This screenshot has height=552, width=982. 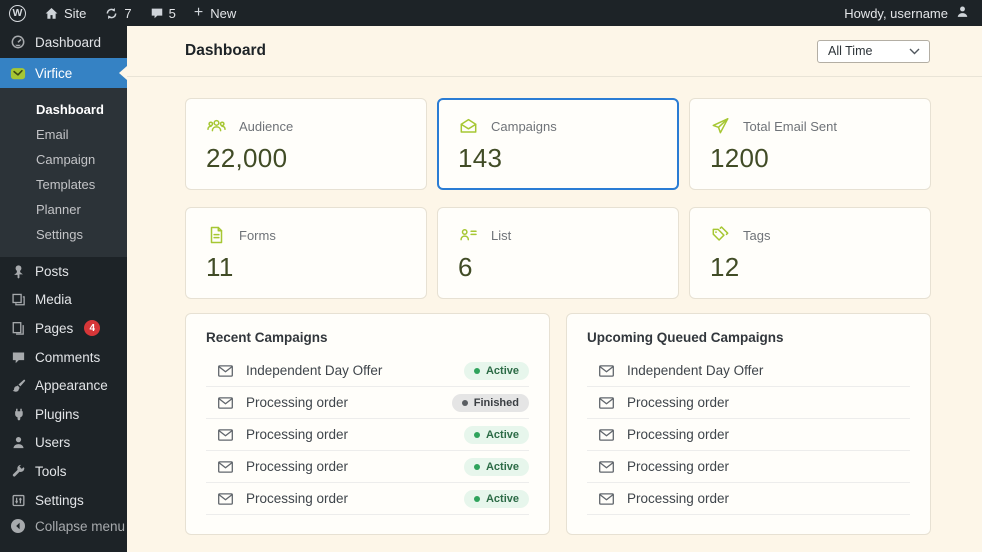 I want to click on howdy-text: Howdy, username, so click(x=896, y=13).